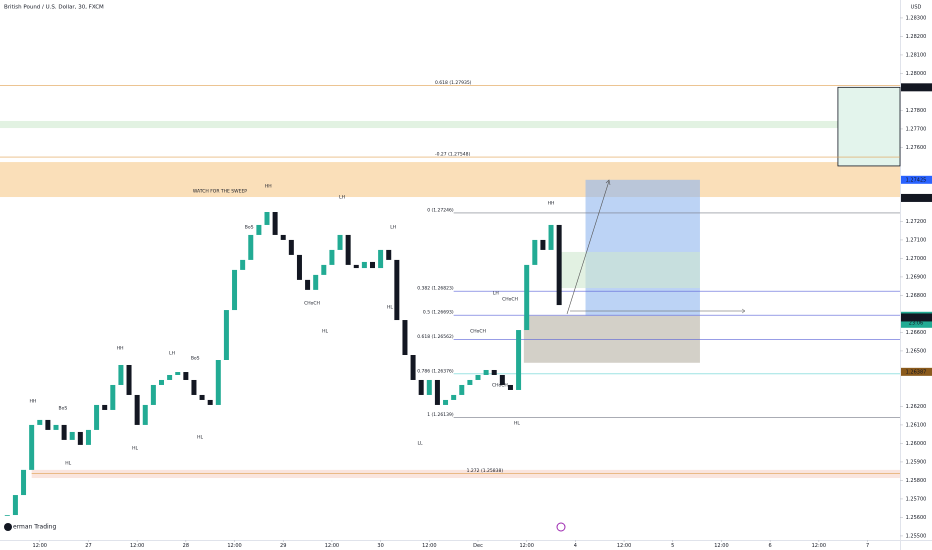  What do you see at coordinates (186, 546) in the screenshot?
I see `x-tick-label: 28` at bounding box center [186, 546].